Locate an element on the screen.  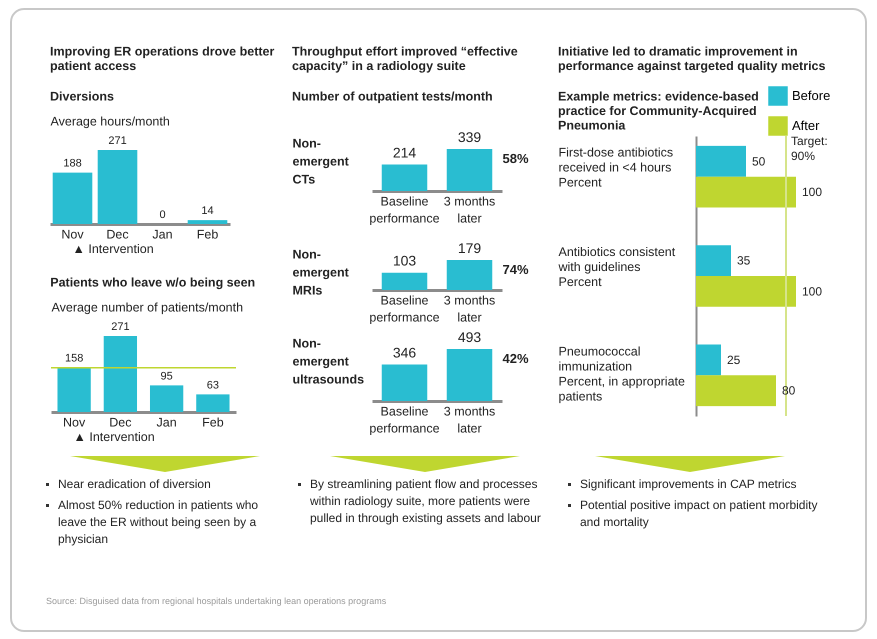
data-label: 188 is located at coordinates (72, 164).